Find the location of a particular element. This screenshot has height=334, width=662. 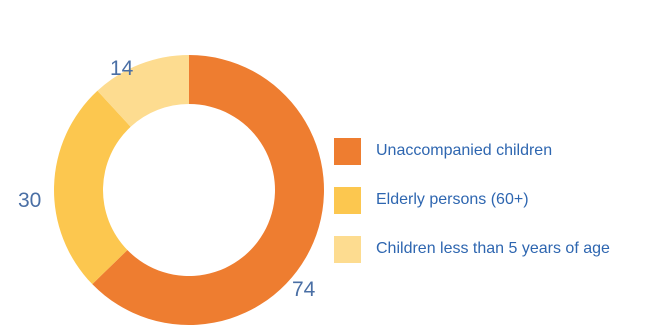

legend-swatch-elderly-persons is located at coordinates (347, 200).